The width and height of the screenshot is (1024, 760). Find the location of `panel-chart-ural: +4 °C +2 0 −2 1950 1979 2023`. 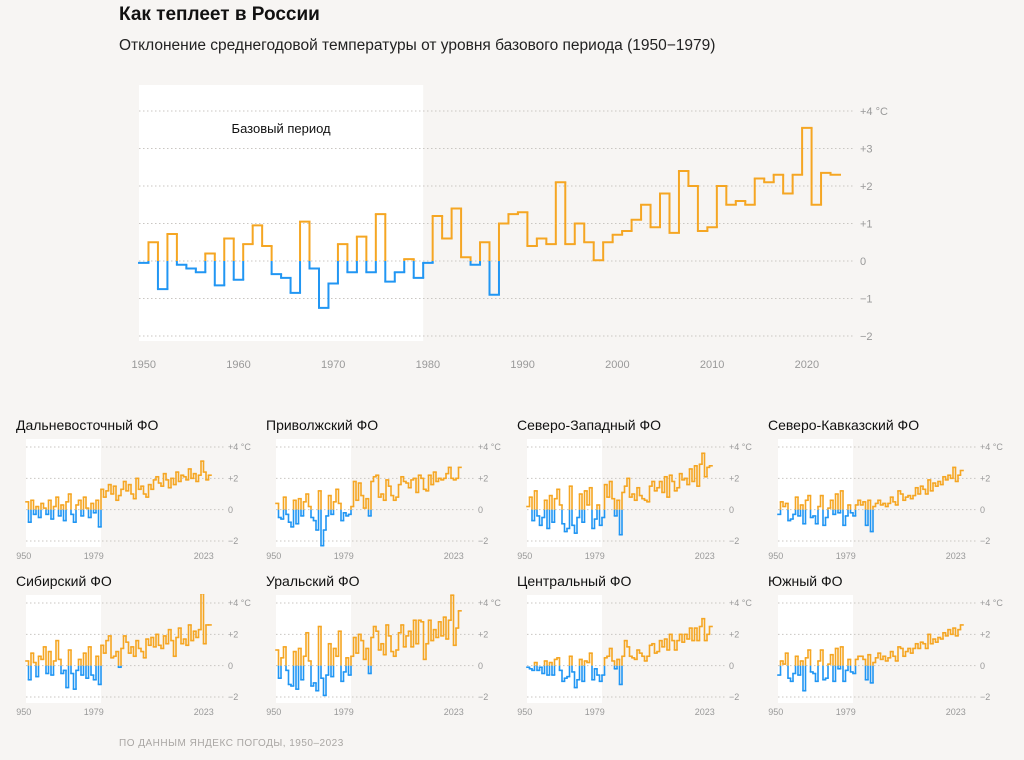

panel-chart-ural: +4 °C +2 0 −2 1950 1979 2023 is located at coordinates (386, 657).